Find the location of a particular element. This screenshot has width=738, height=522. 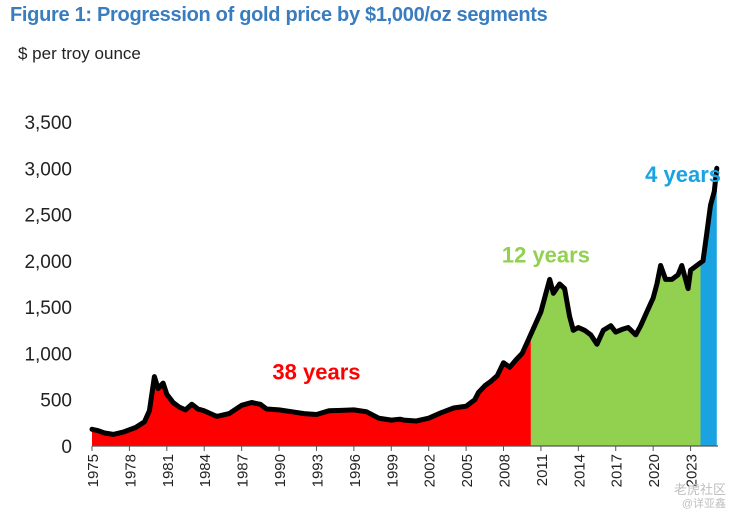

x-tick-label: 2011 is located at coordinates (542, 470).